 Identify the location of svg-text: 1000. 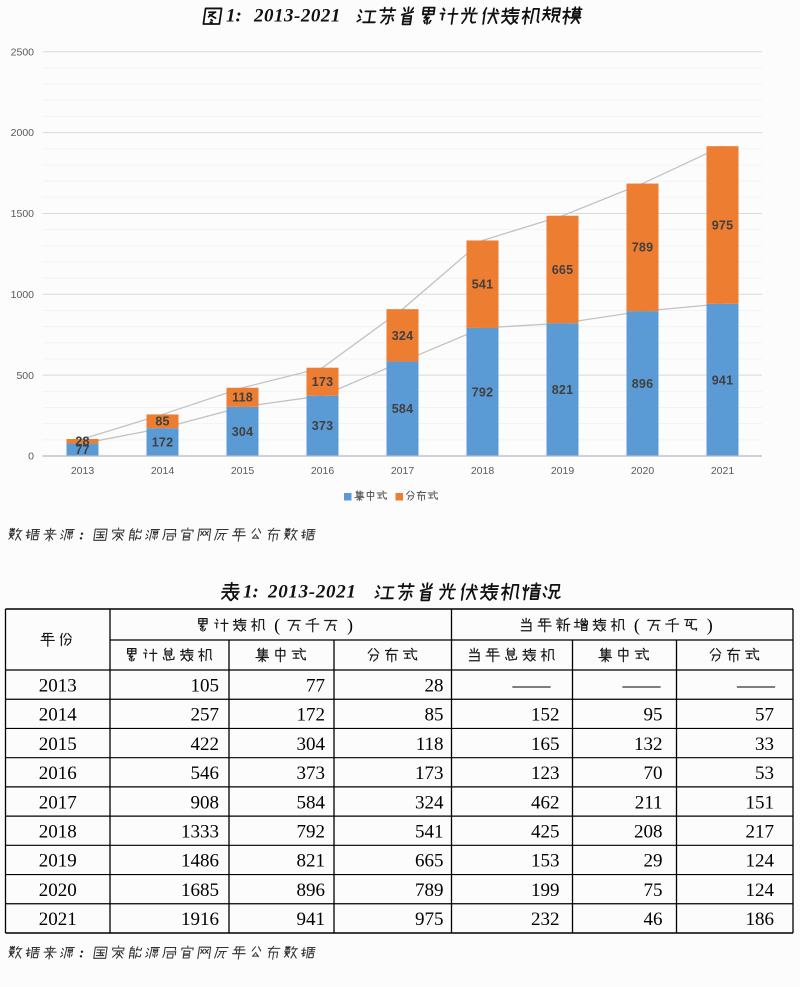
(23, 295).